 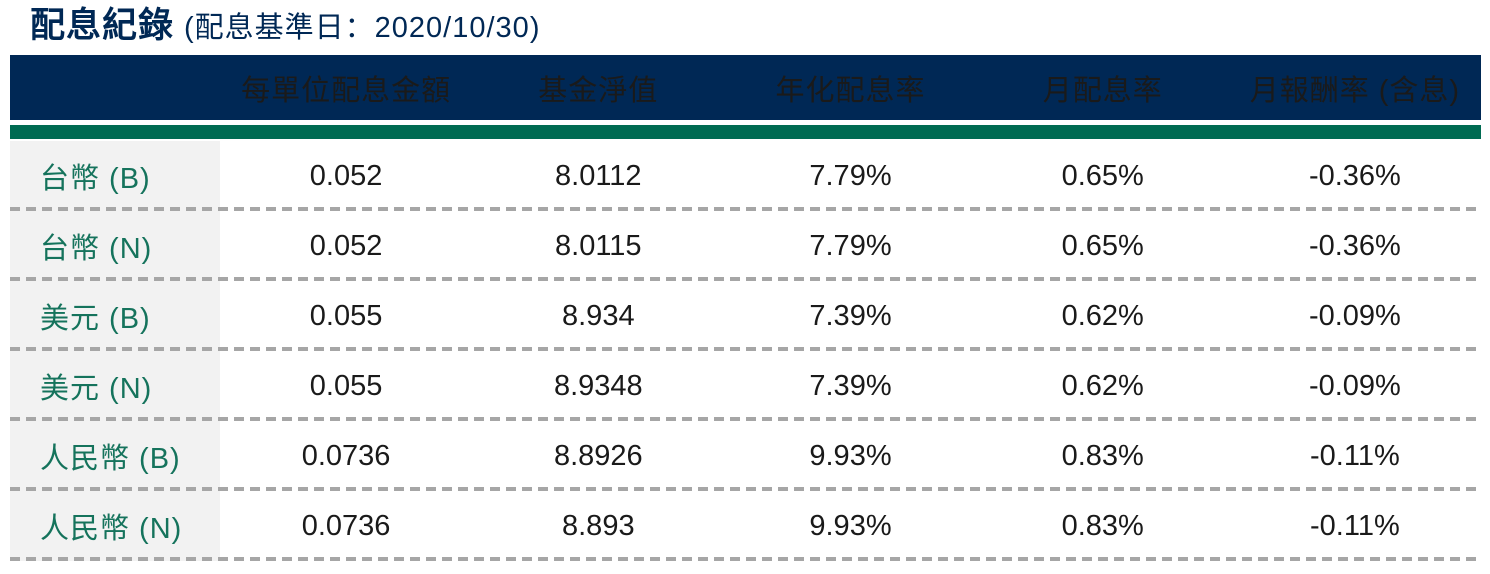 I want to click on row-label: 台幣 (B), so click(x=115, y=176).